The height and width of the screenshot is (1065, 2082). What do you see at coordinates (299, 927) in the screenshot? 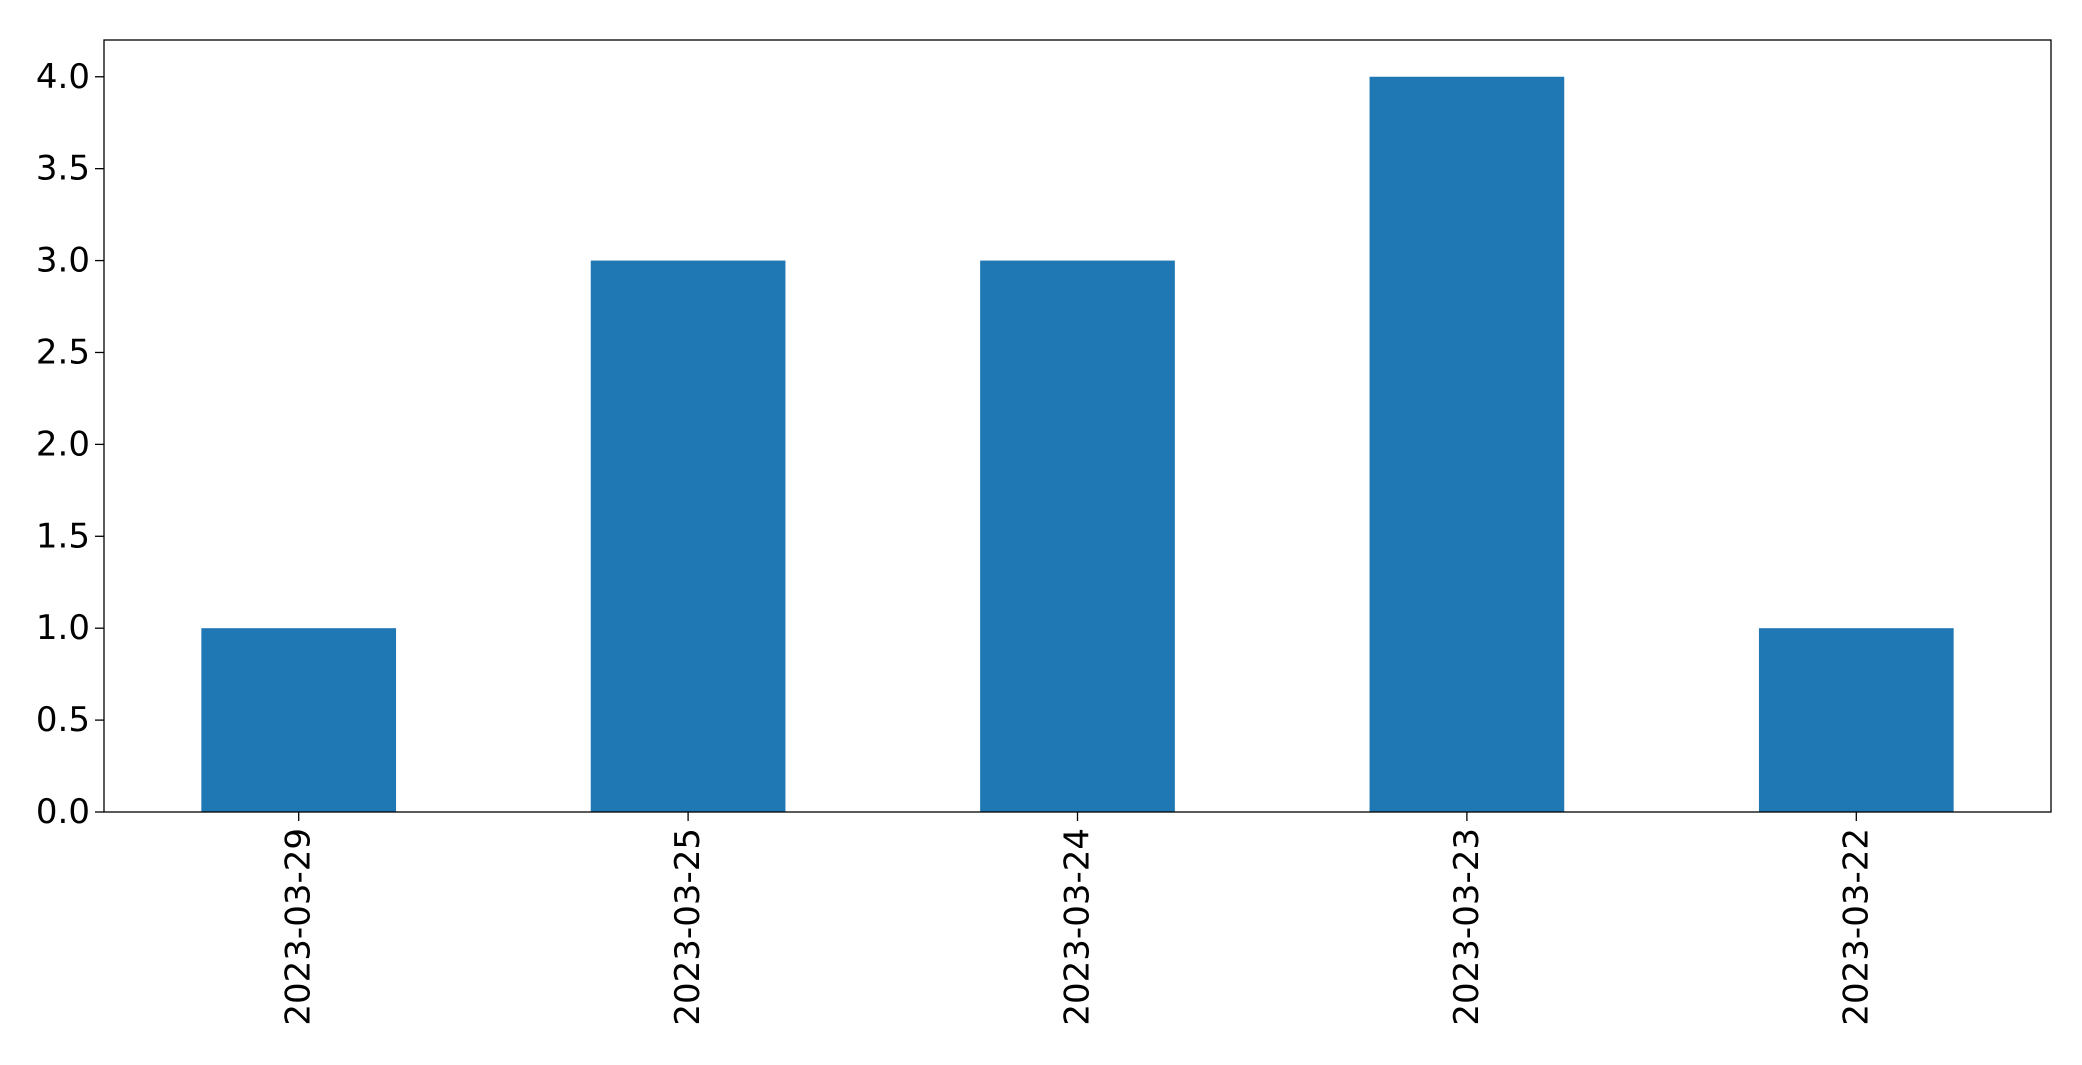
I see `x-tick-label: 2023-03-29` at bounding box center [299, 927].